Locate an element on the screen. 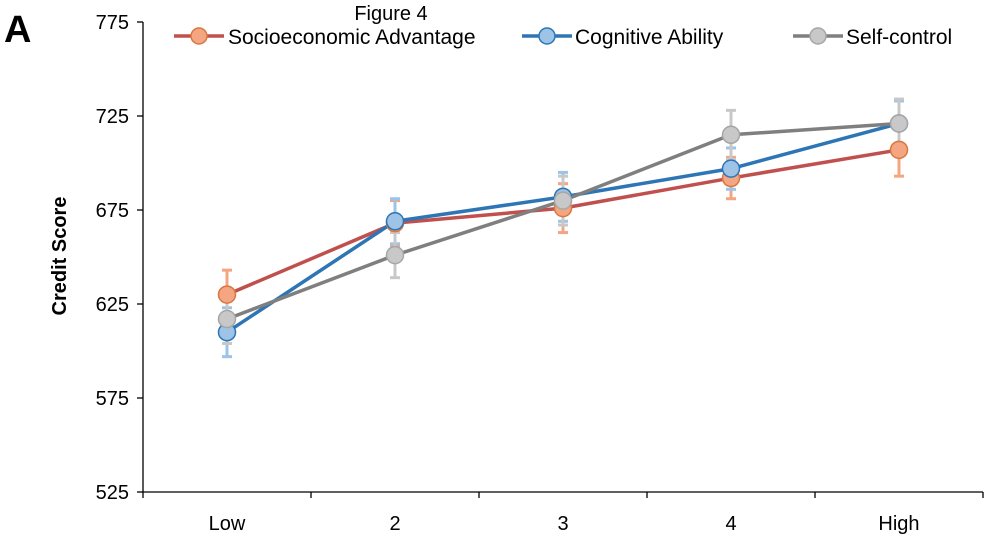 The image size is (987, 537). x-tick-label: 2 is located at coordinates (394, 524).